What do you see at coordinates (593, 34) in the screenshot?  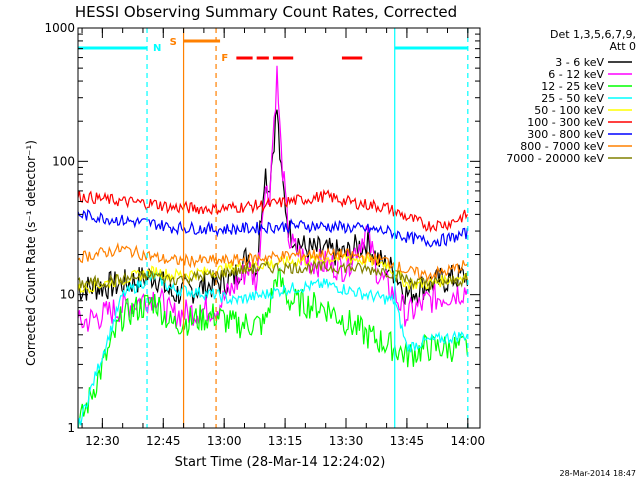 I see `legend-header-line1: Det 1,3,5,6,7,9,` at bounding box center [593, 34].